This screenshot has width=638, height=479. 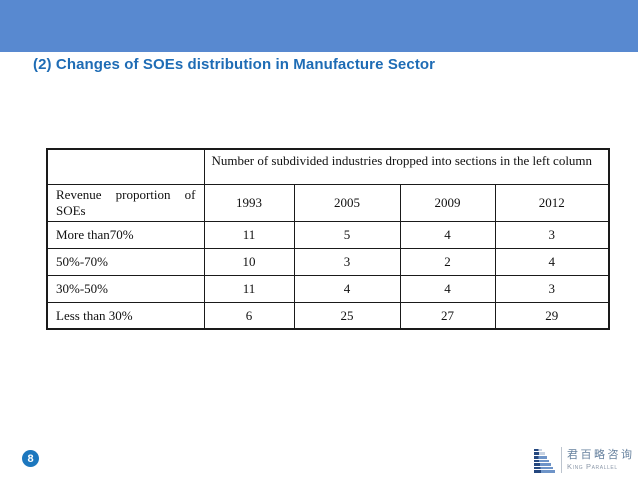 I want to click on row-label: 50%-70%, so click(x=125, y=261).